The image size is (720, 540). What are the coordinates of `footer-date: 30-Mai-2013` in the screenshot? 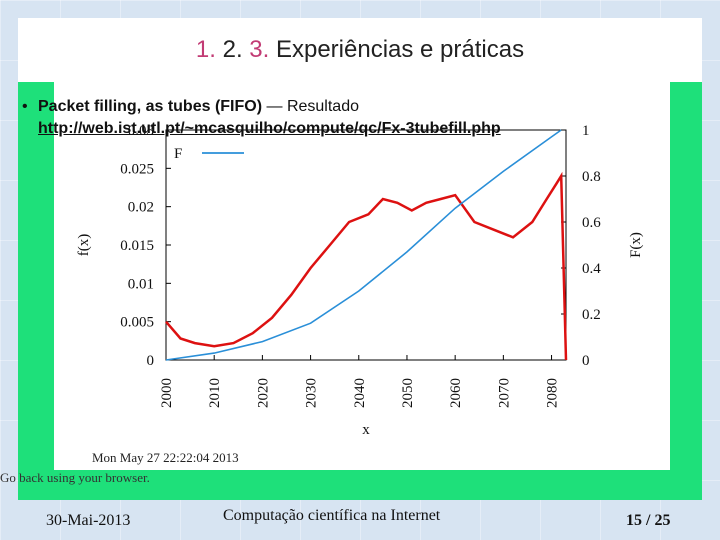 It's located at (88, 520).